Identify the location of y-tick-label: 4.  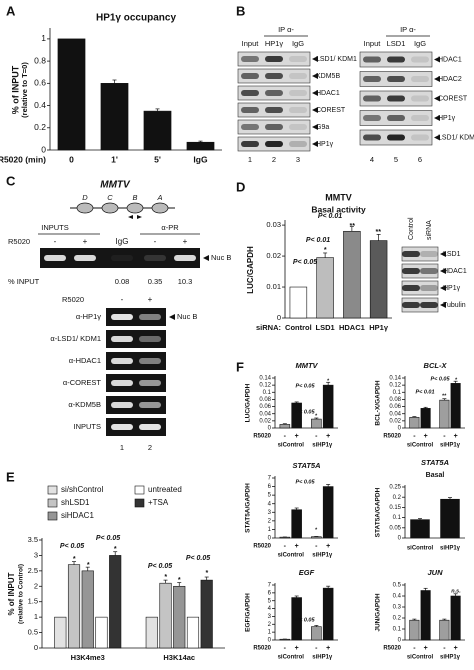
(270, 609).